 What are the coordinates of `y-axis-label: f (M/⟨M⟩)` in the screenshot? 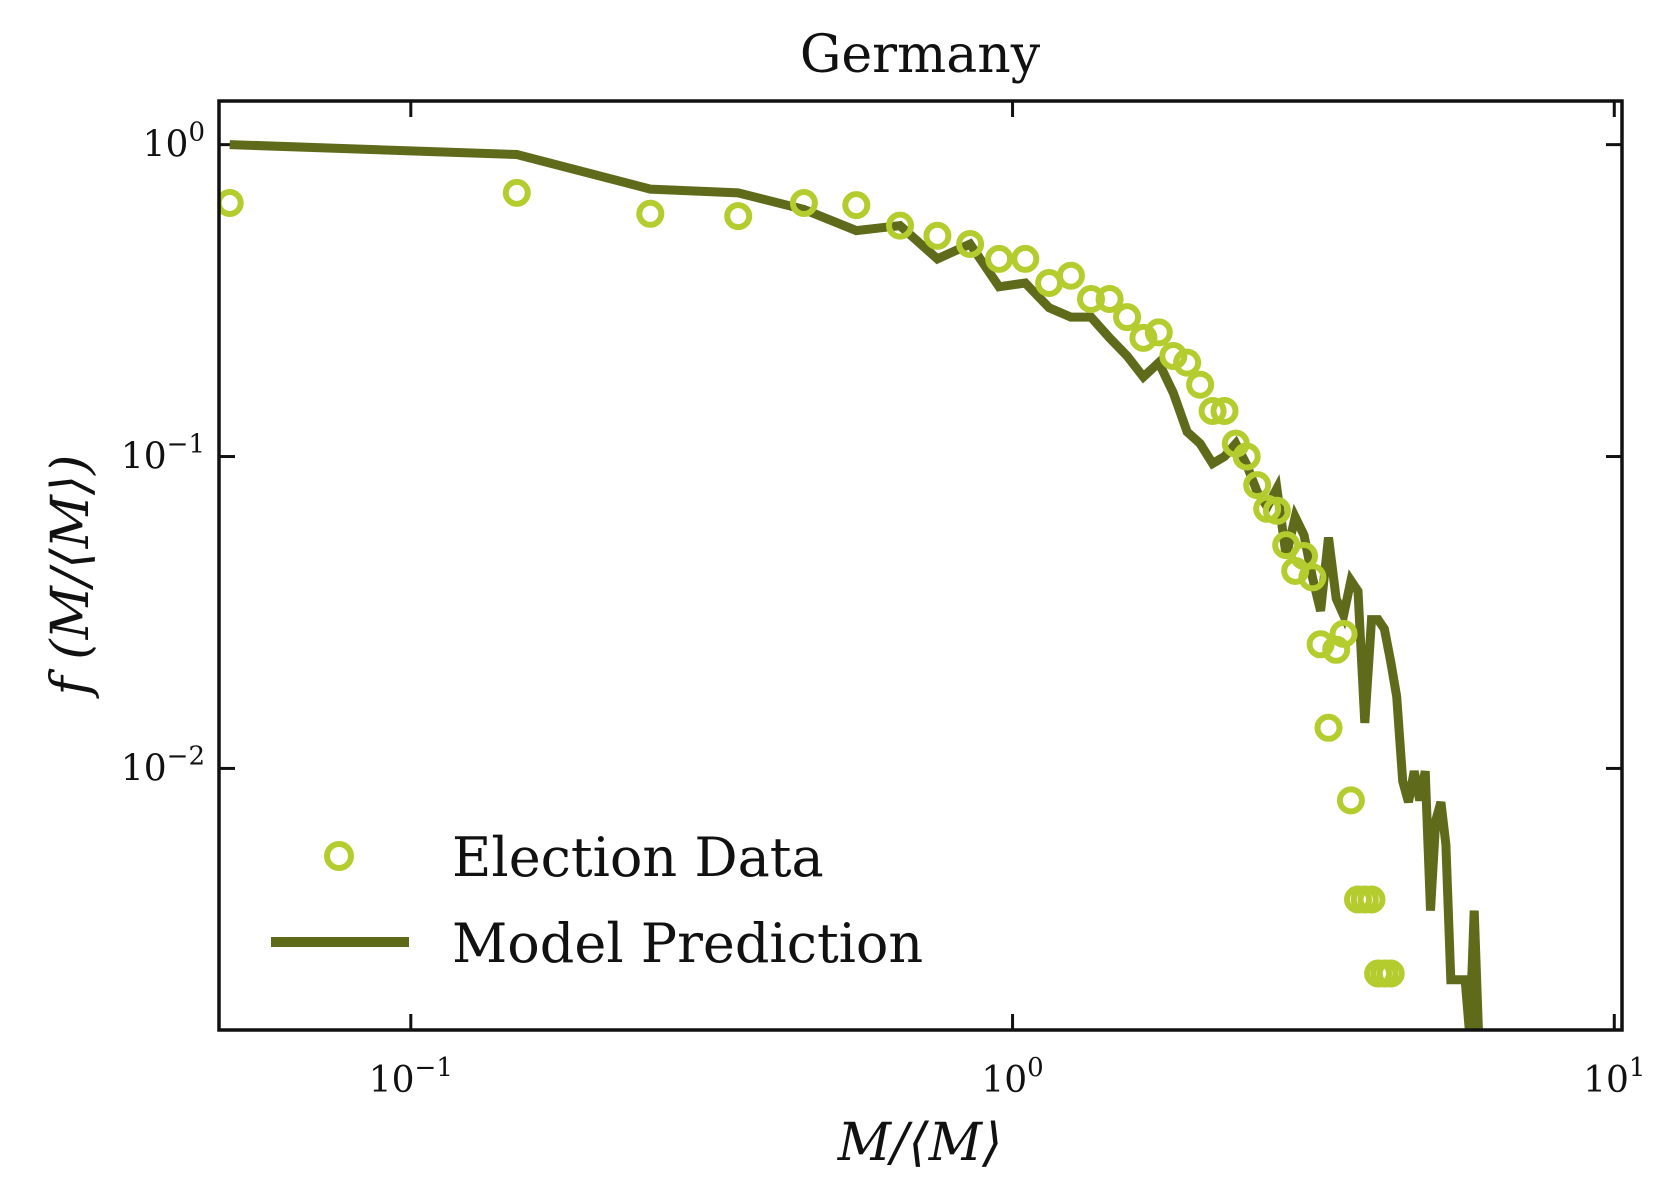 It's located at (71, 577).